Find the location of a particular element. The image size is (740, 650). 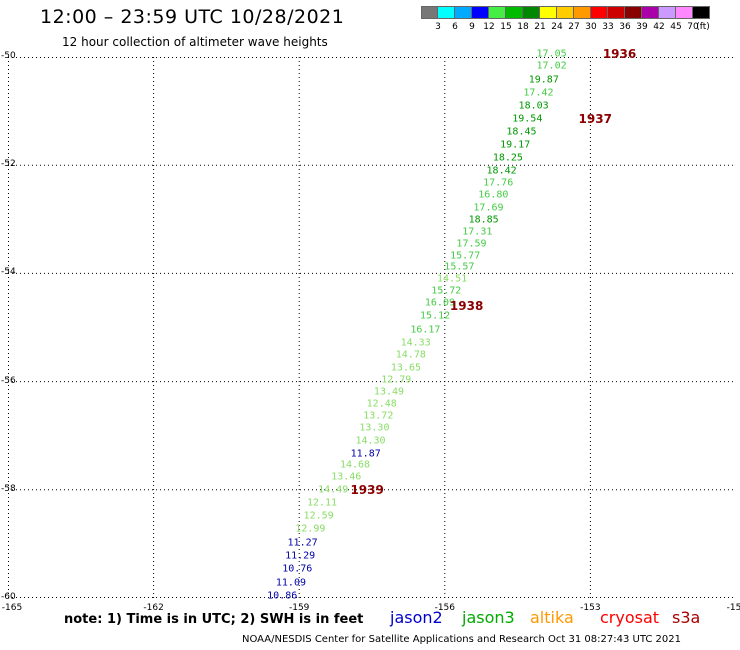

pass-time-label: 1936 is located at coordinates (619, 53).